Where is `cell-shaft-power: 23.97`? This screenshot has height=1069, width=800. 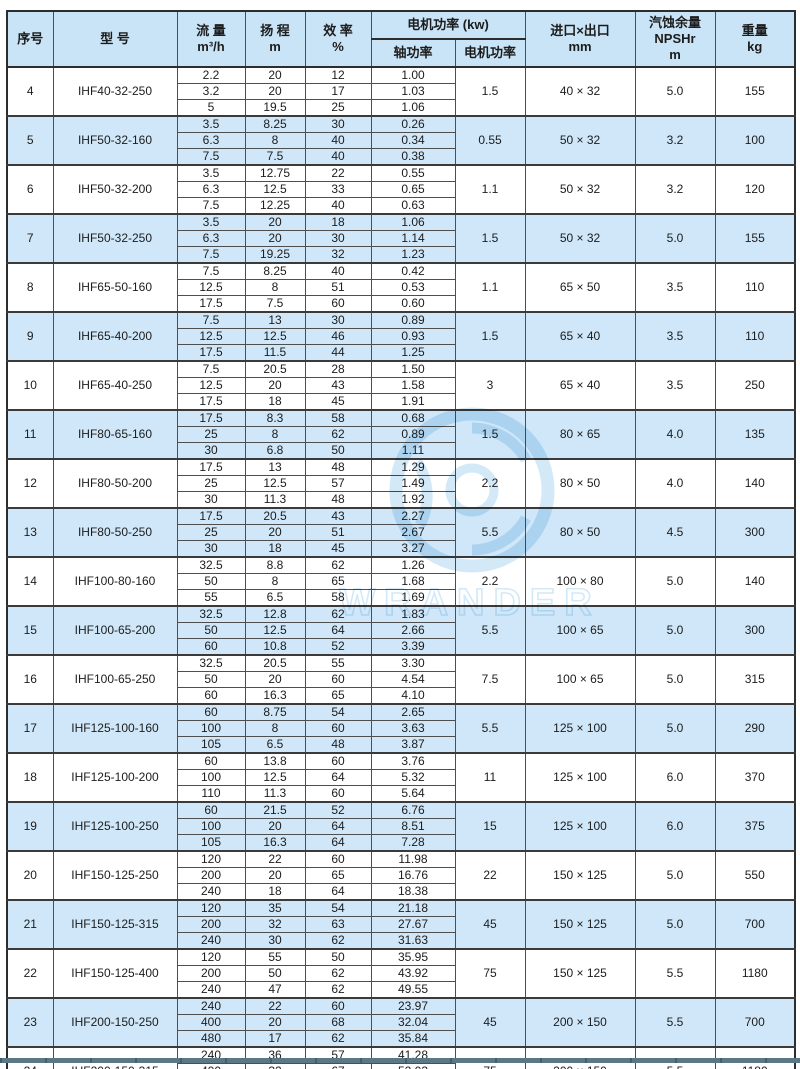 cell-shaft-power: 23.97 is located at coordinates (413, 1006).